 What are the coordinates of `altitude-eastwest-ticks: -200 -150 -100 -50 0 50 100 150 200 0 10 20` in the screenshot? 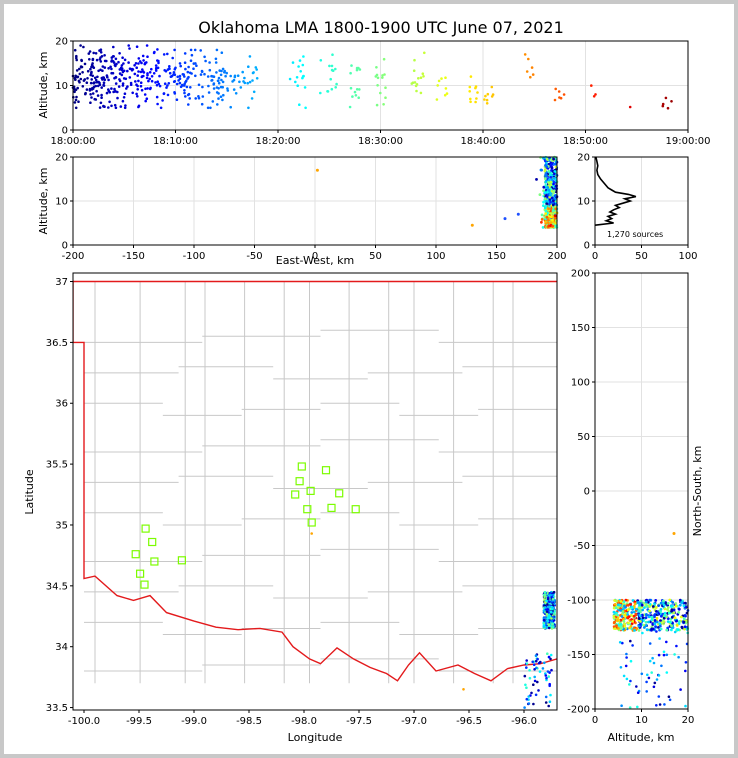 It's located at (310, 208).